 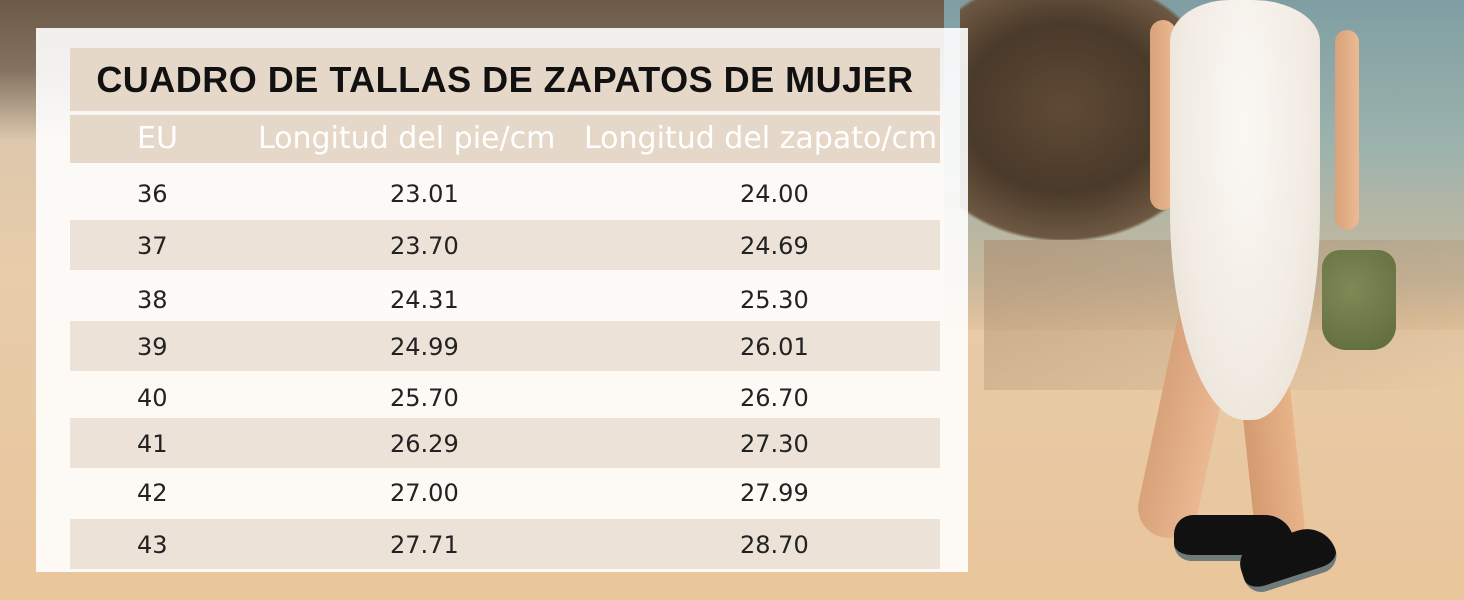 What do you see at coordinates (505, 397) in the screenshot?
I see `table-row: 40 25.70 26.70` at bounding box center [505, 397].